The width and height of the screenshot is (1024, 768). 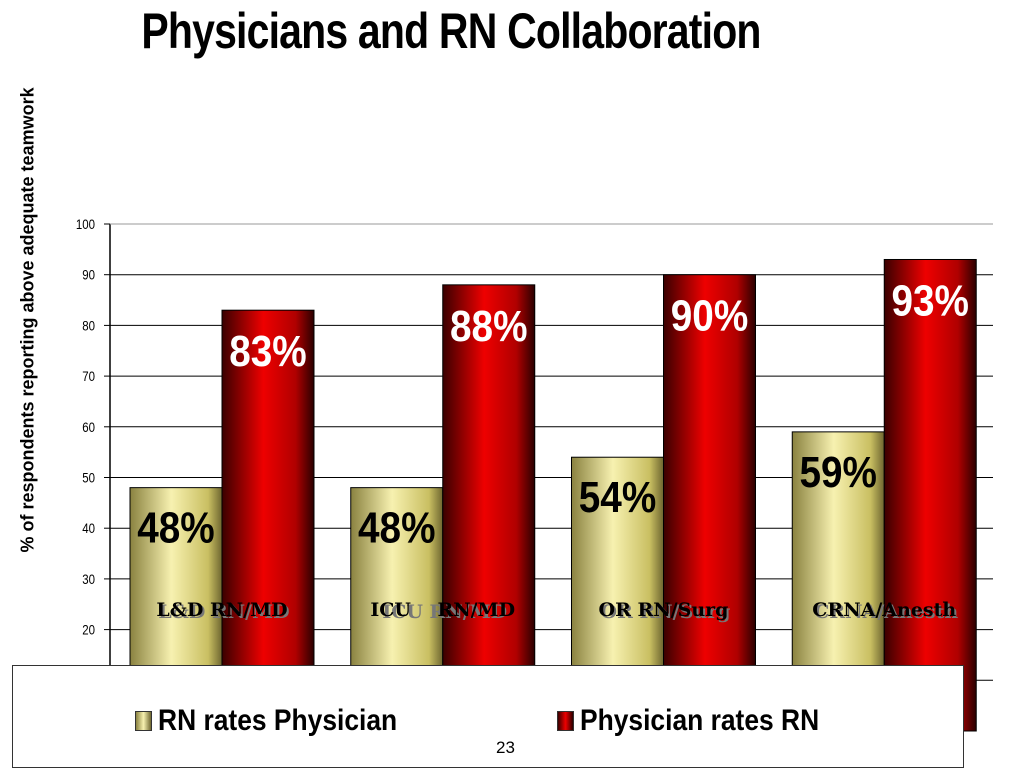 I want to click on category-label-shadow: L&D RN/MD, so click(x=223, y=612).